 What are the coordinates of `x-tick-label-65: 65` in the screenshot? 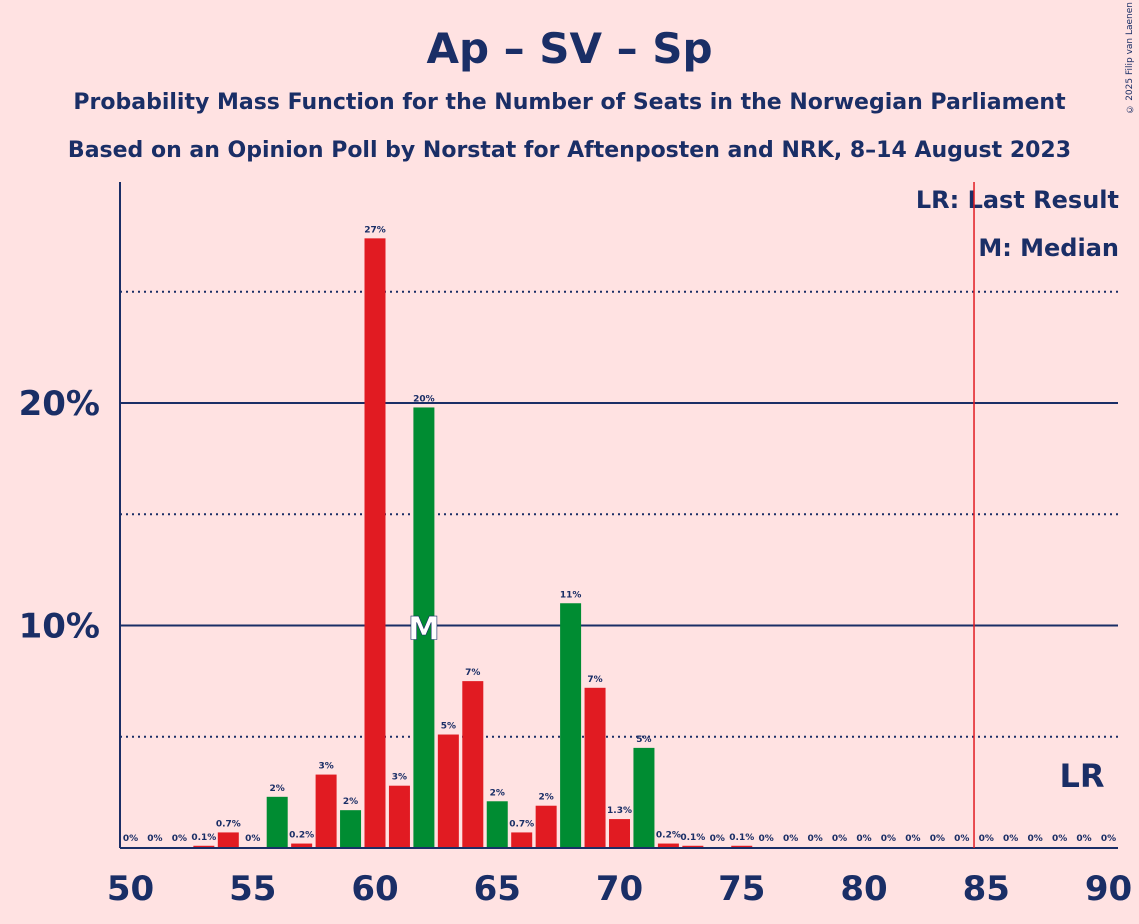 It's located at (497, 889).